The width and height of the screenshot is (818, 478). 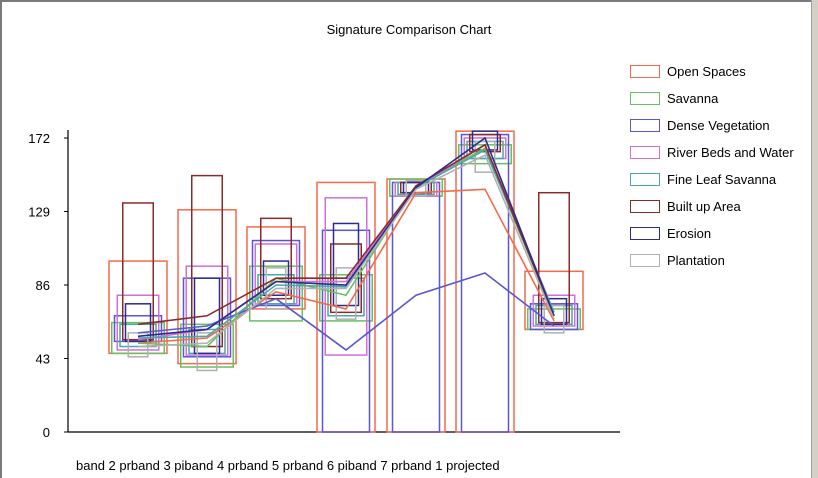 I want to click on legend-item: Plantation, so click(x=724, y=260).